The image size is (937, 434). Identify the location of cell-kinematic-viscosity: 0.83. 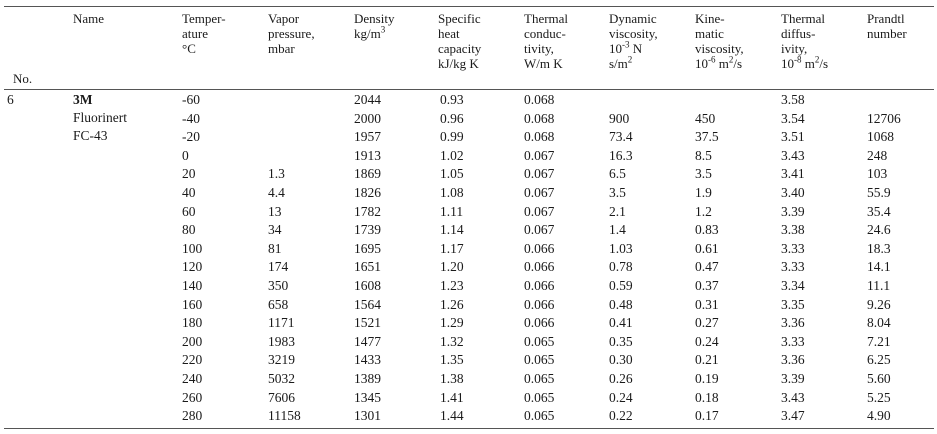
(707, 230).